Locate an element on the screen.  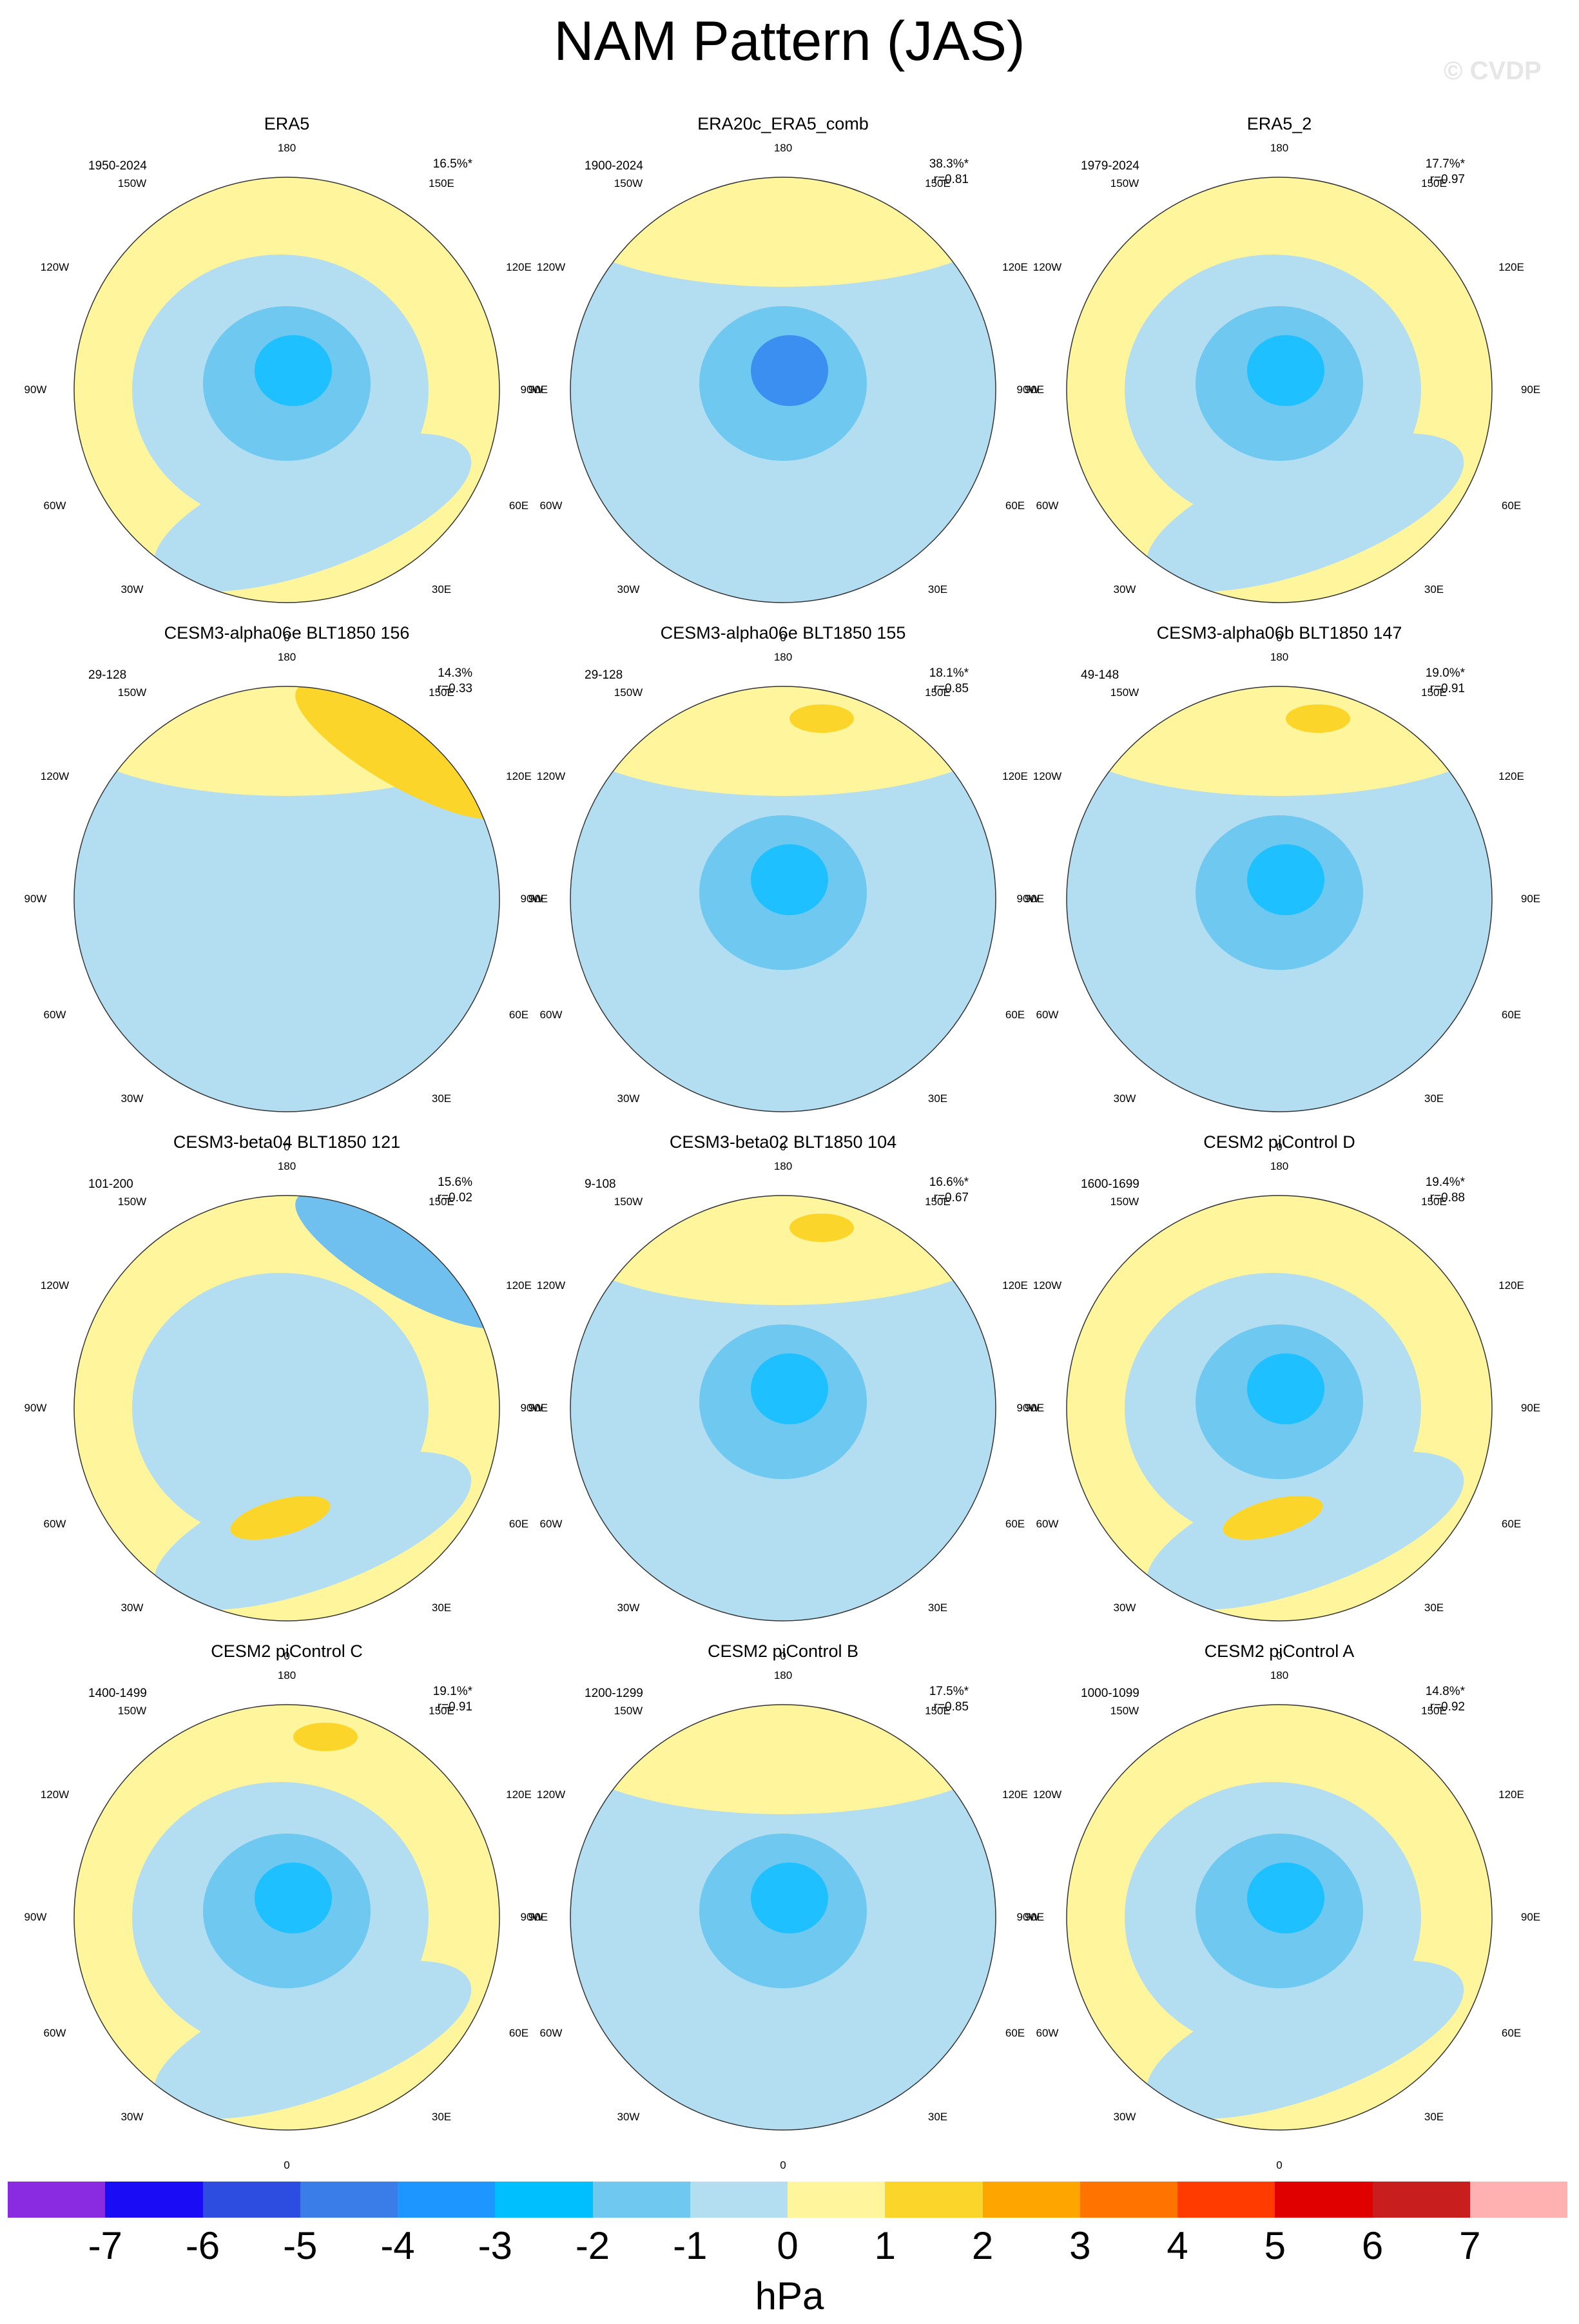
panel-title: CESM3-alpha06e BLT1850 156 is located at coordinates (287, 633).